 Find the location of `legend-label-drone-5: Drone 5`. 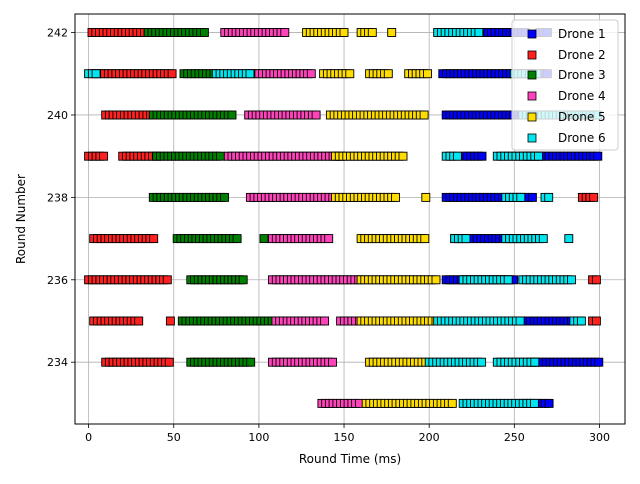

legend-label-drone-5: Drone 5 is located at coordinates (582, 117).